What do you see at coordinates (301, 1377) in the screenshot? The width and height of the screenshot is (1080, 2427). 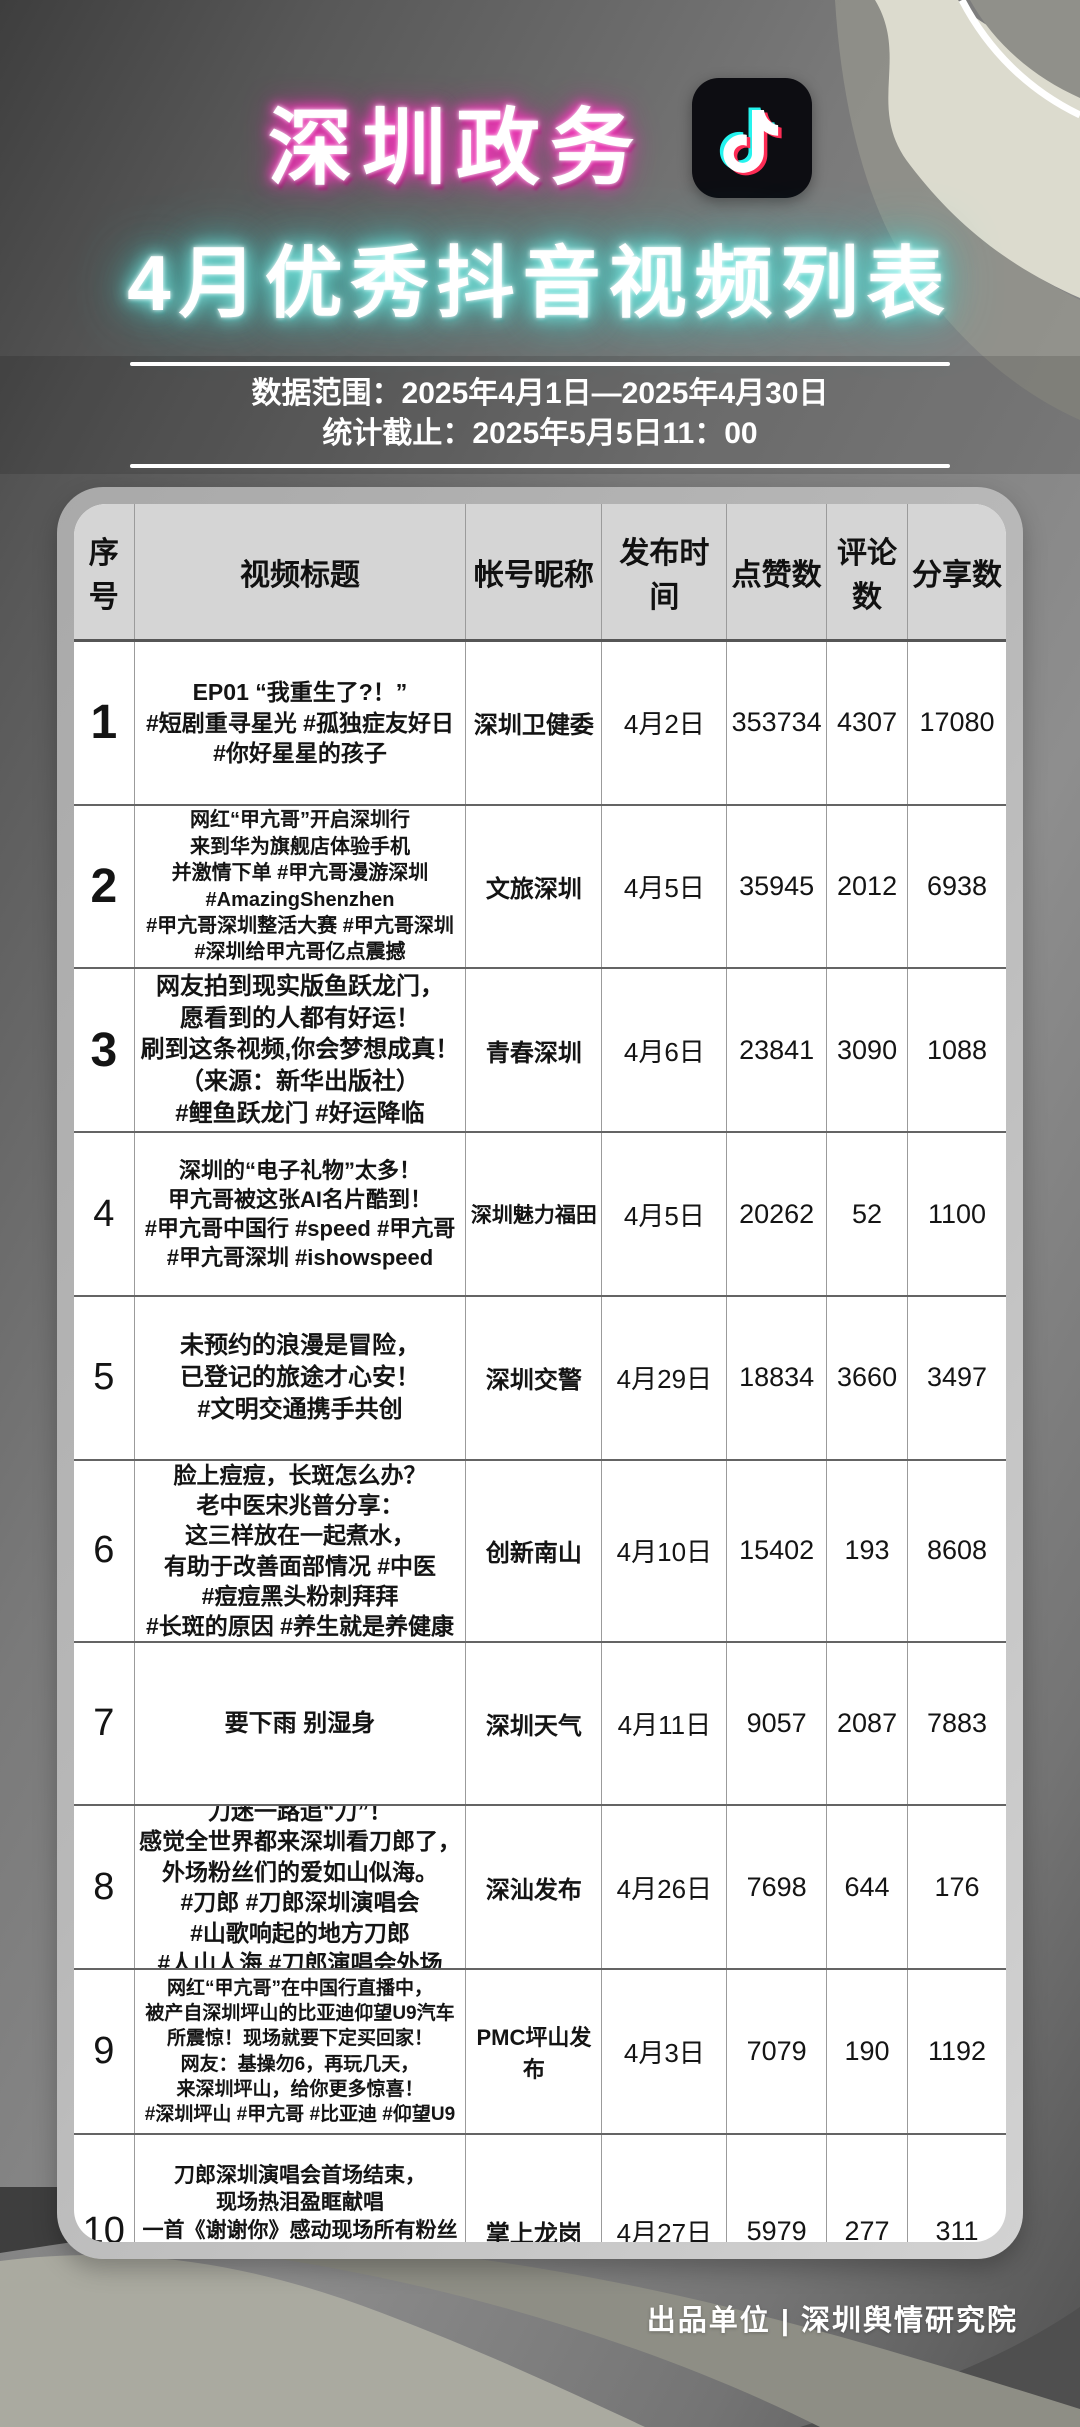 I see `cell-title: 未预约的浪漫是冒险， 已登记的旅途才心安！ #文明交通携手共创` at bounding box center [301, 1377].